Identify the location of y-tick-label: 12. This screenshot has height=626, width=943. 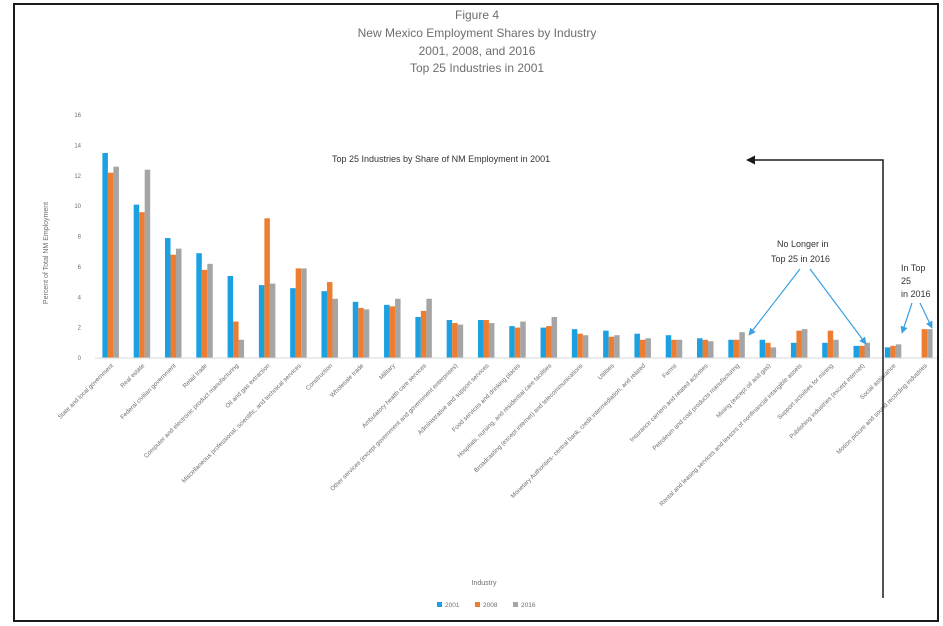
(77, 177).